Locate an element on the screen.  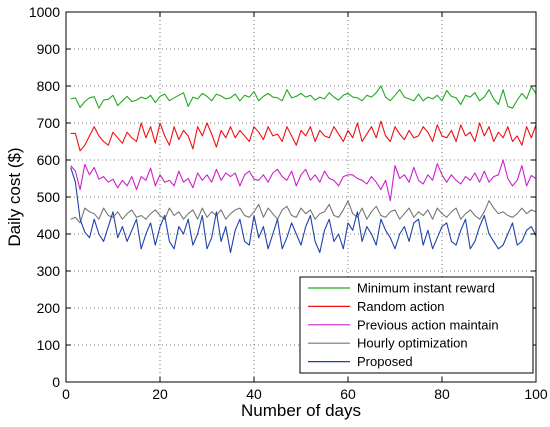
x-tick-label: 100 is located at coordinates (536, 394).